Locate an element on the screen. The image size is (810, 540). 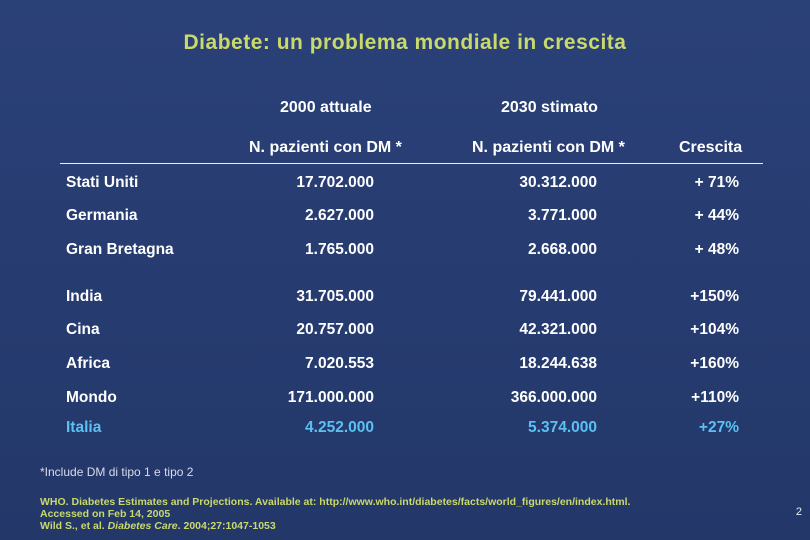
patients-2030-cell: 18.244.638 is located at coordinates (558, 363).